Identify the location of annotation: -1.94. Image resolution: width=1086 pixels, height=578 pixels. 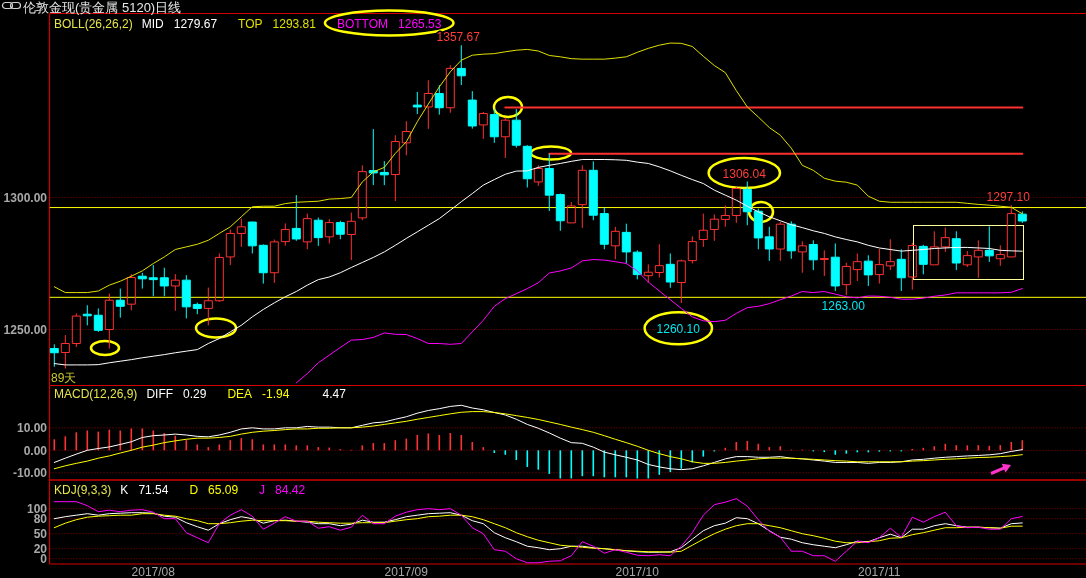
(276, 394).